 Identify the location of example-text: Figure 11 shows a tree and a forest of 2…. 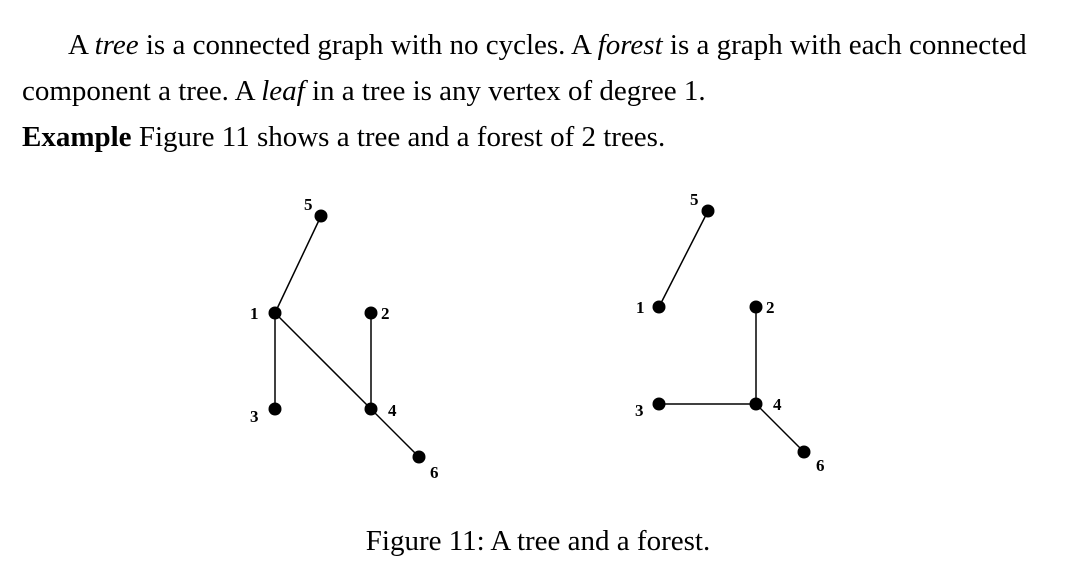
(398, 137).